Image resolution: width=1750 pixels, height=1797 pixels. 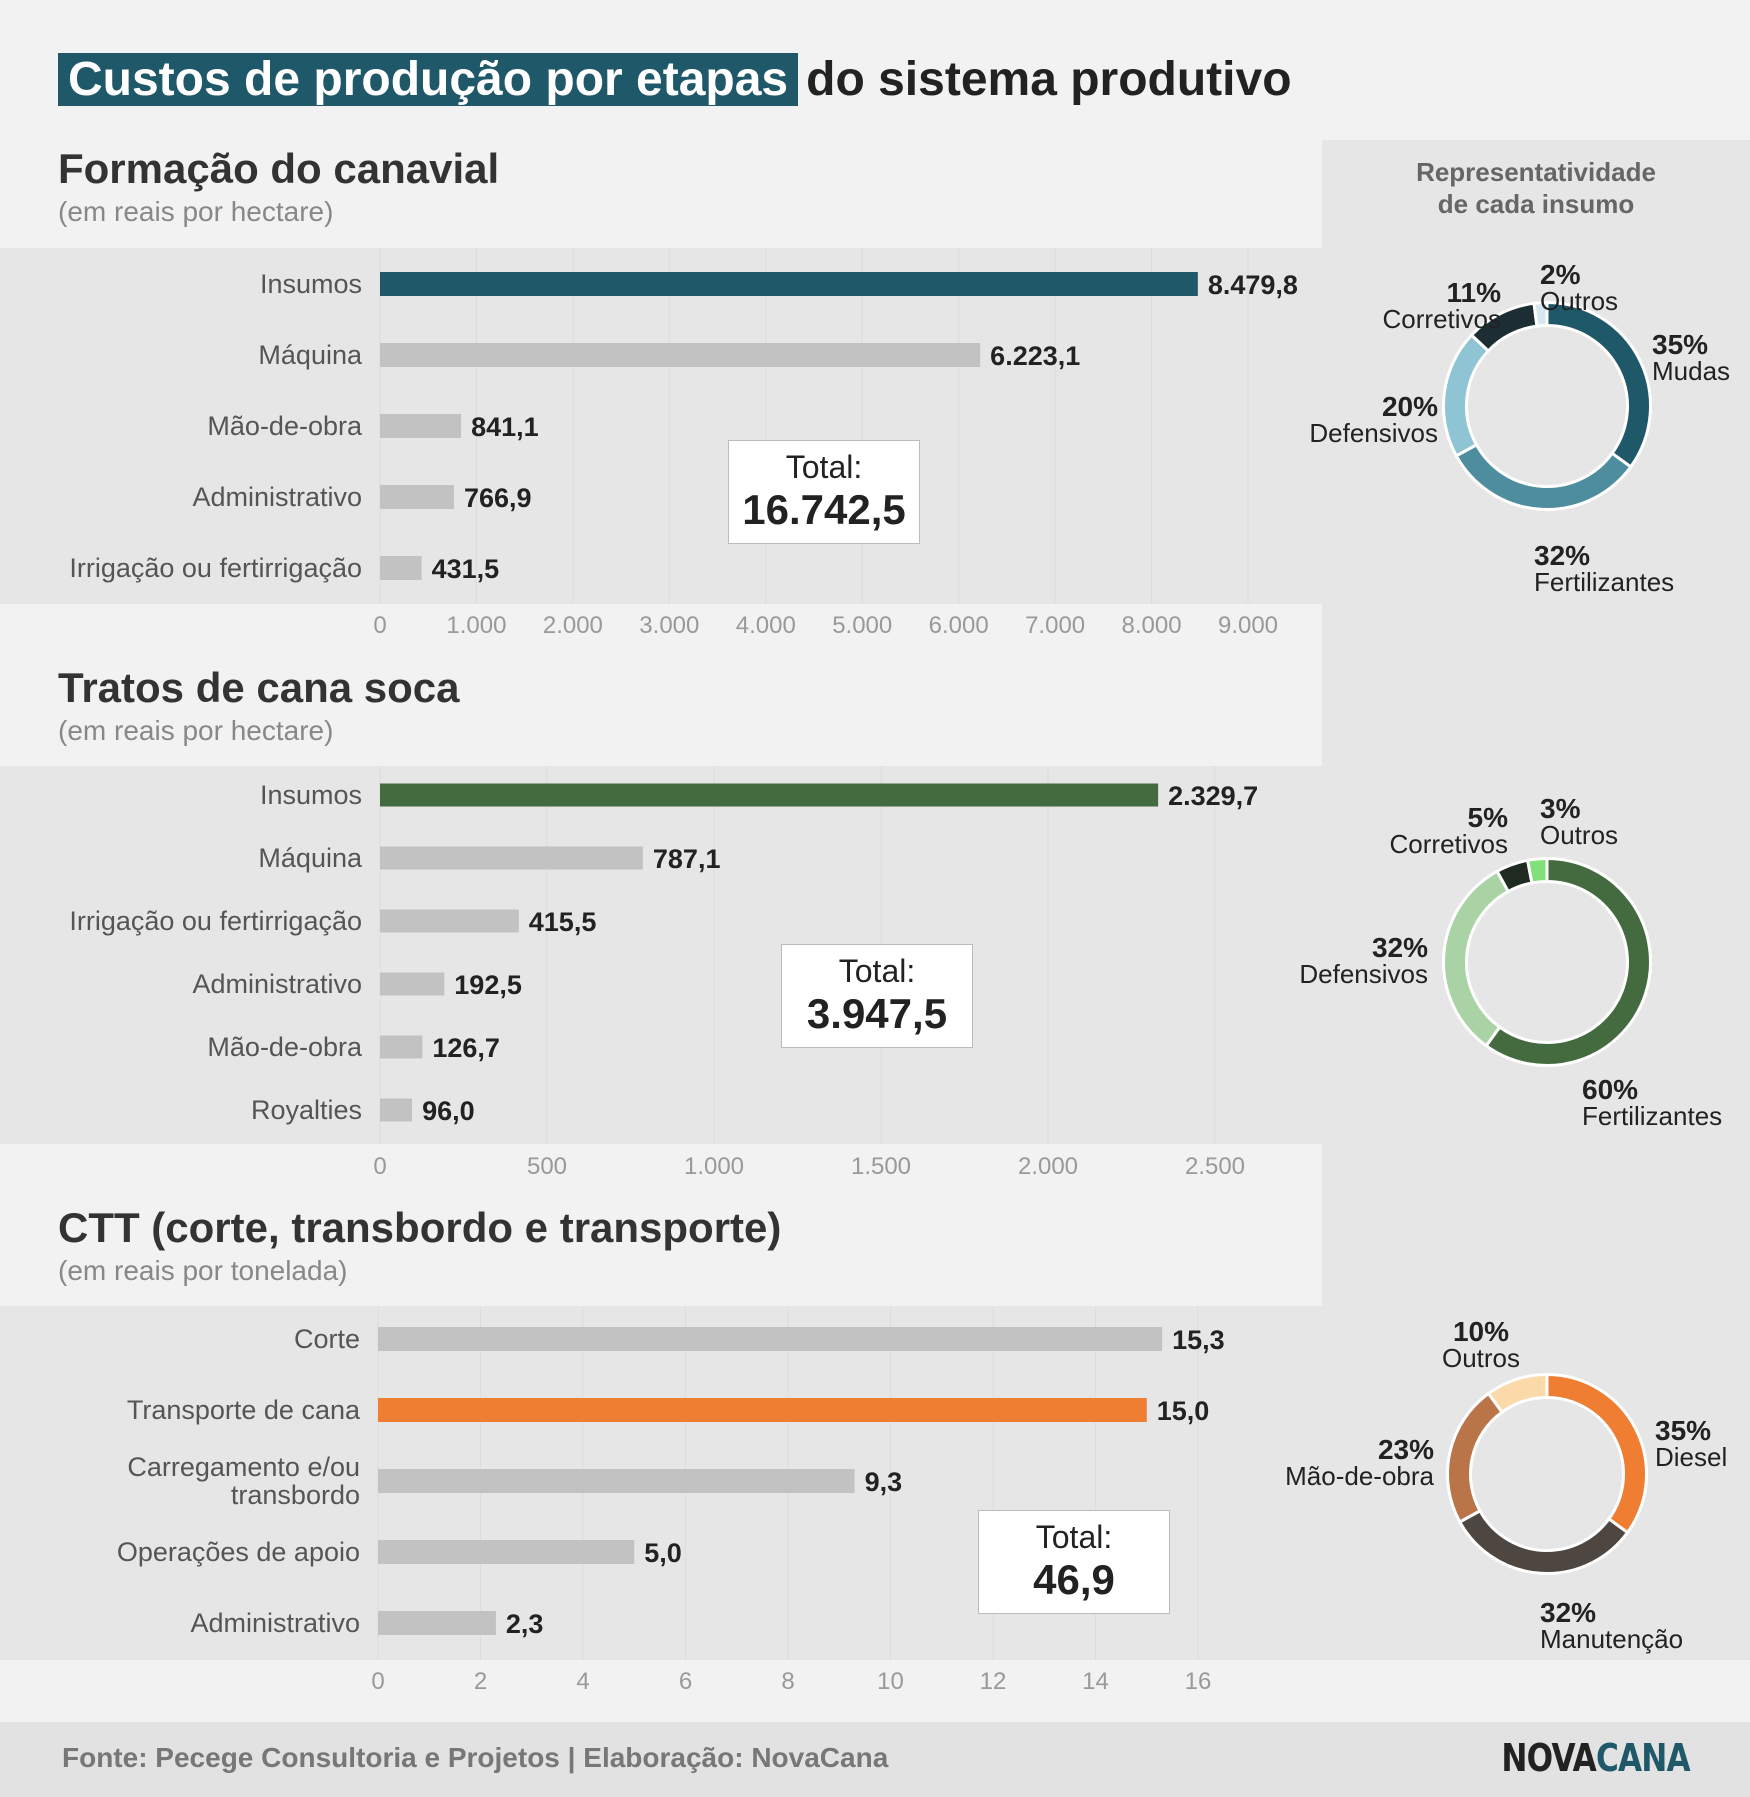 I want to click on x-tick-label: 0, so click(x=379, y=625).